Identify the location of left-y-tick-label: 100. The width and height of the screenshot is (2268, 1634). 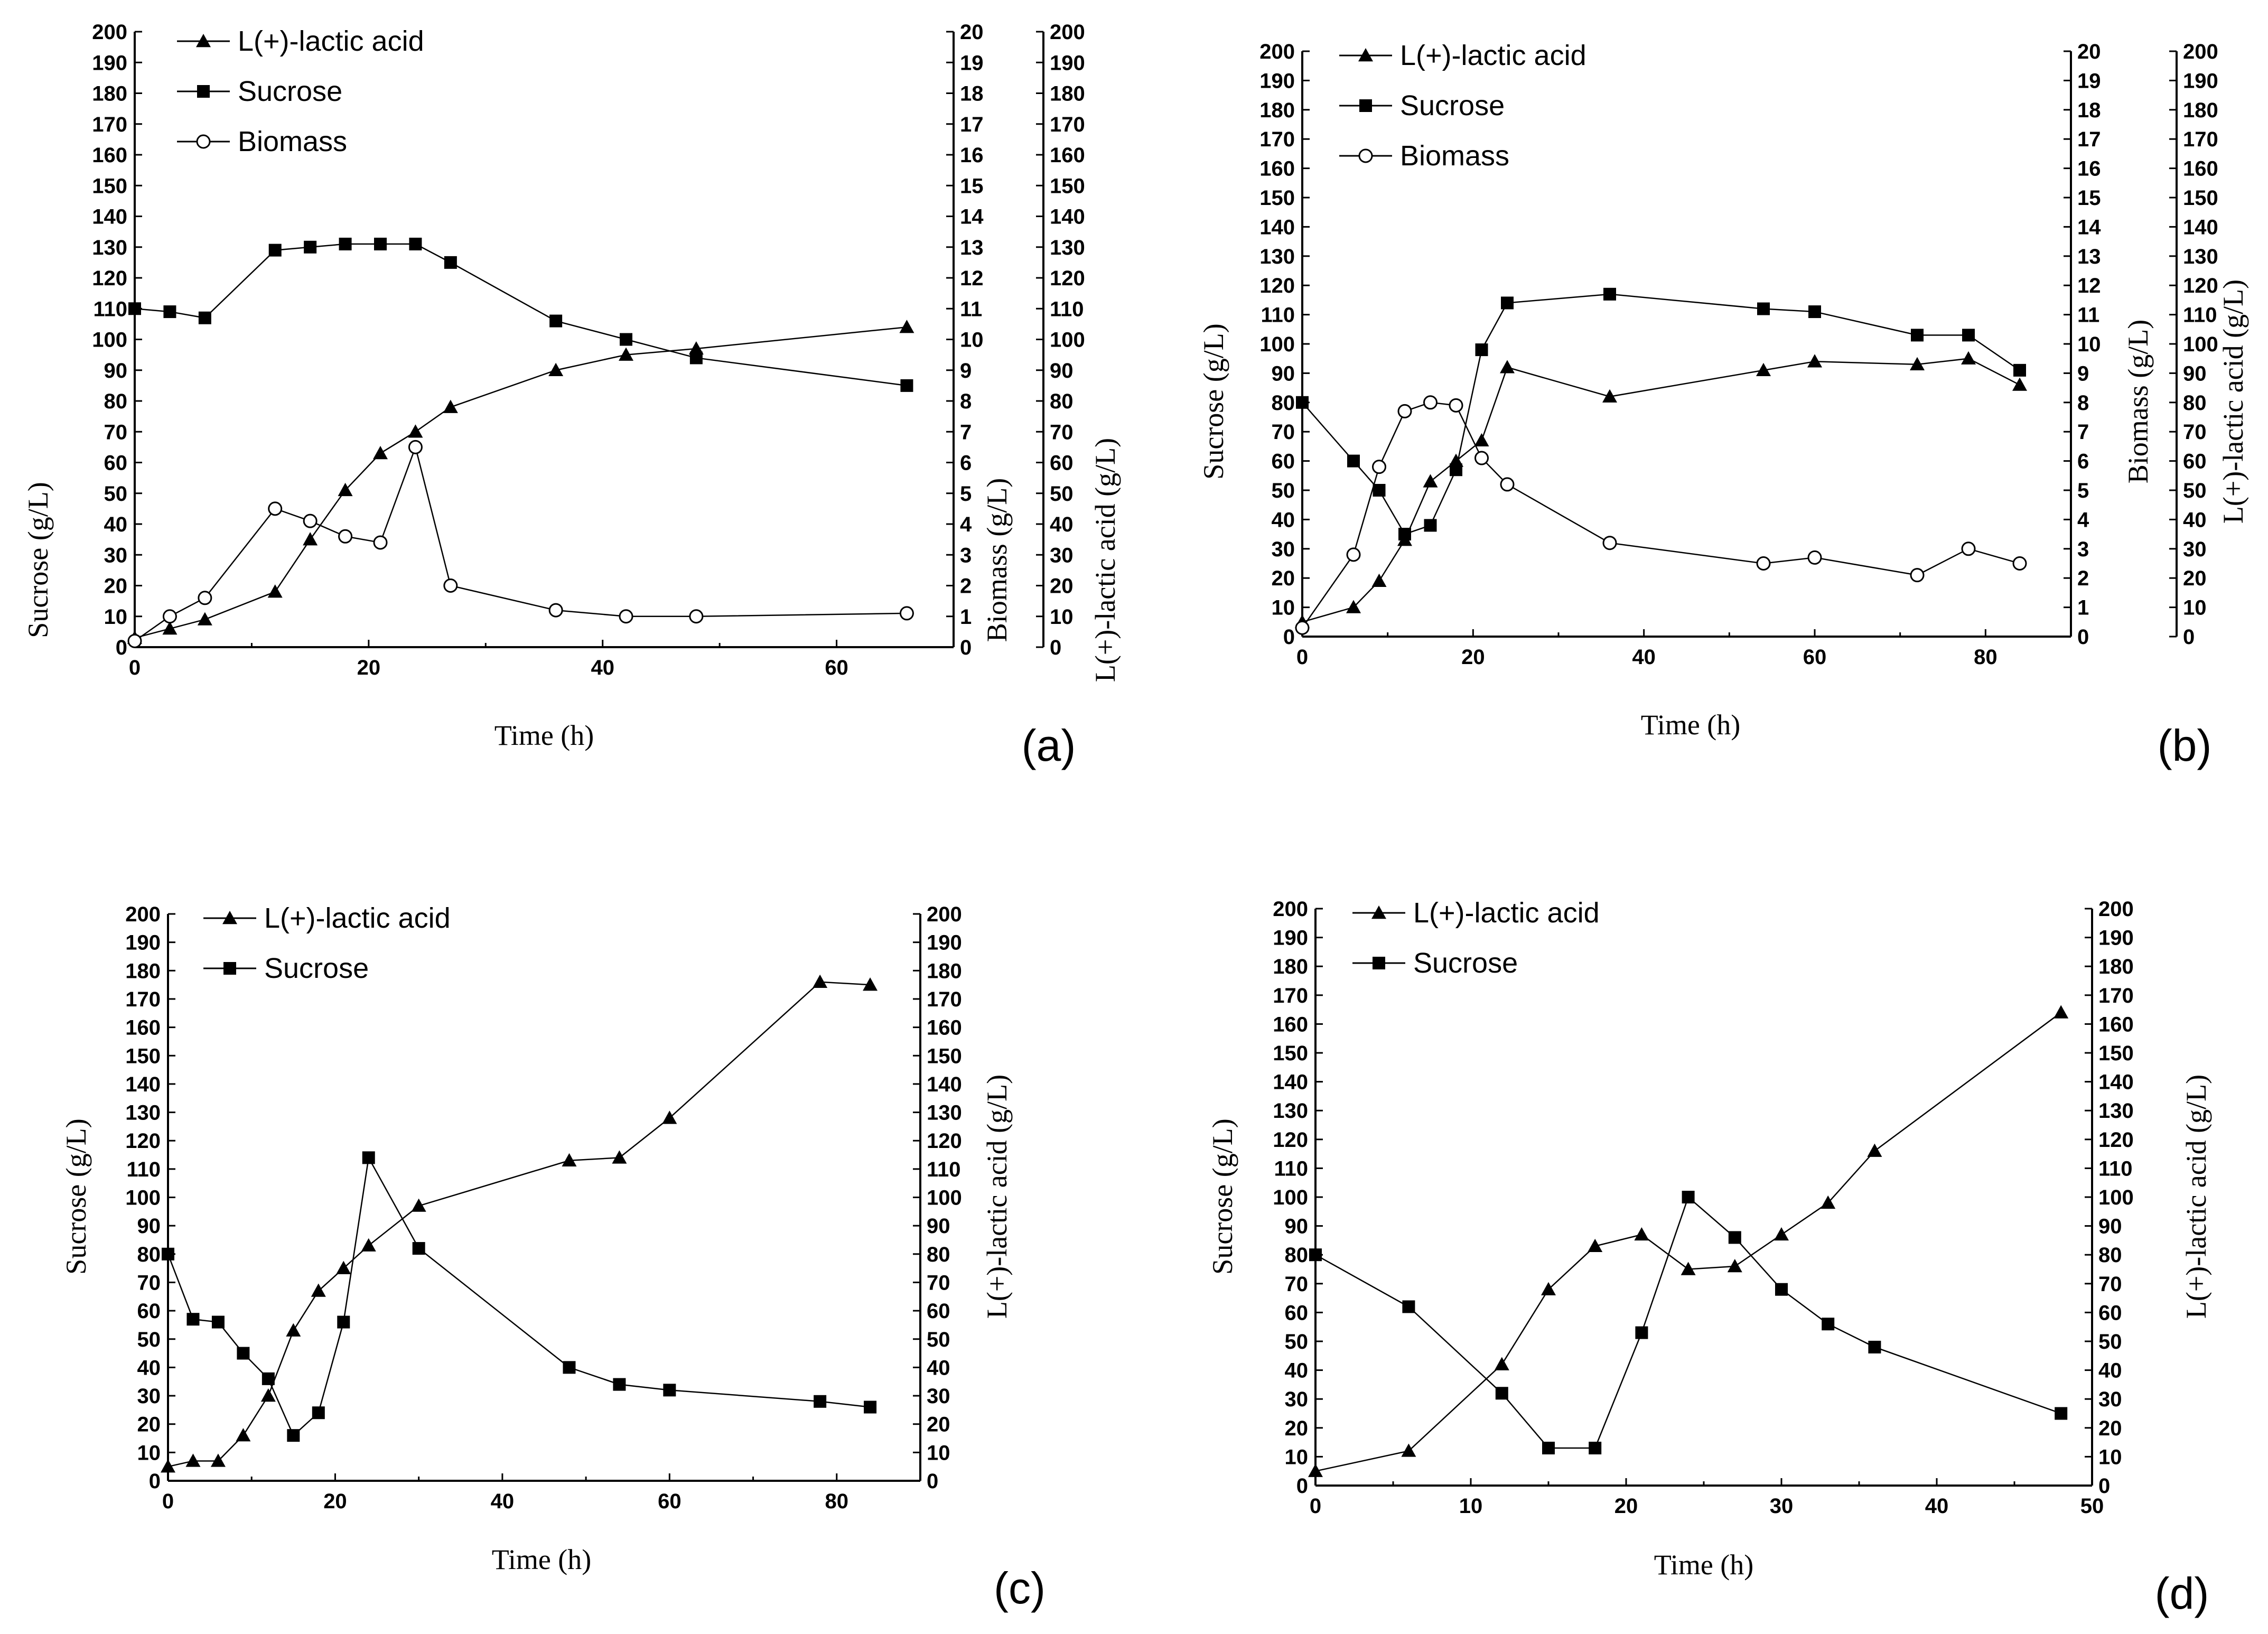
(1290, 1198).